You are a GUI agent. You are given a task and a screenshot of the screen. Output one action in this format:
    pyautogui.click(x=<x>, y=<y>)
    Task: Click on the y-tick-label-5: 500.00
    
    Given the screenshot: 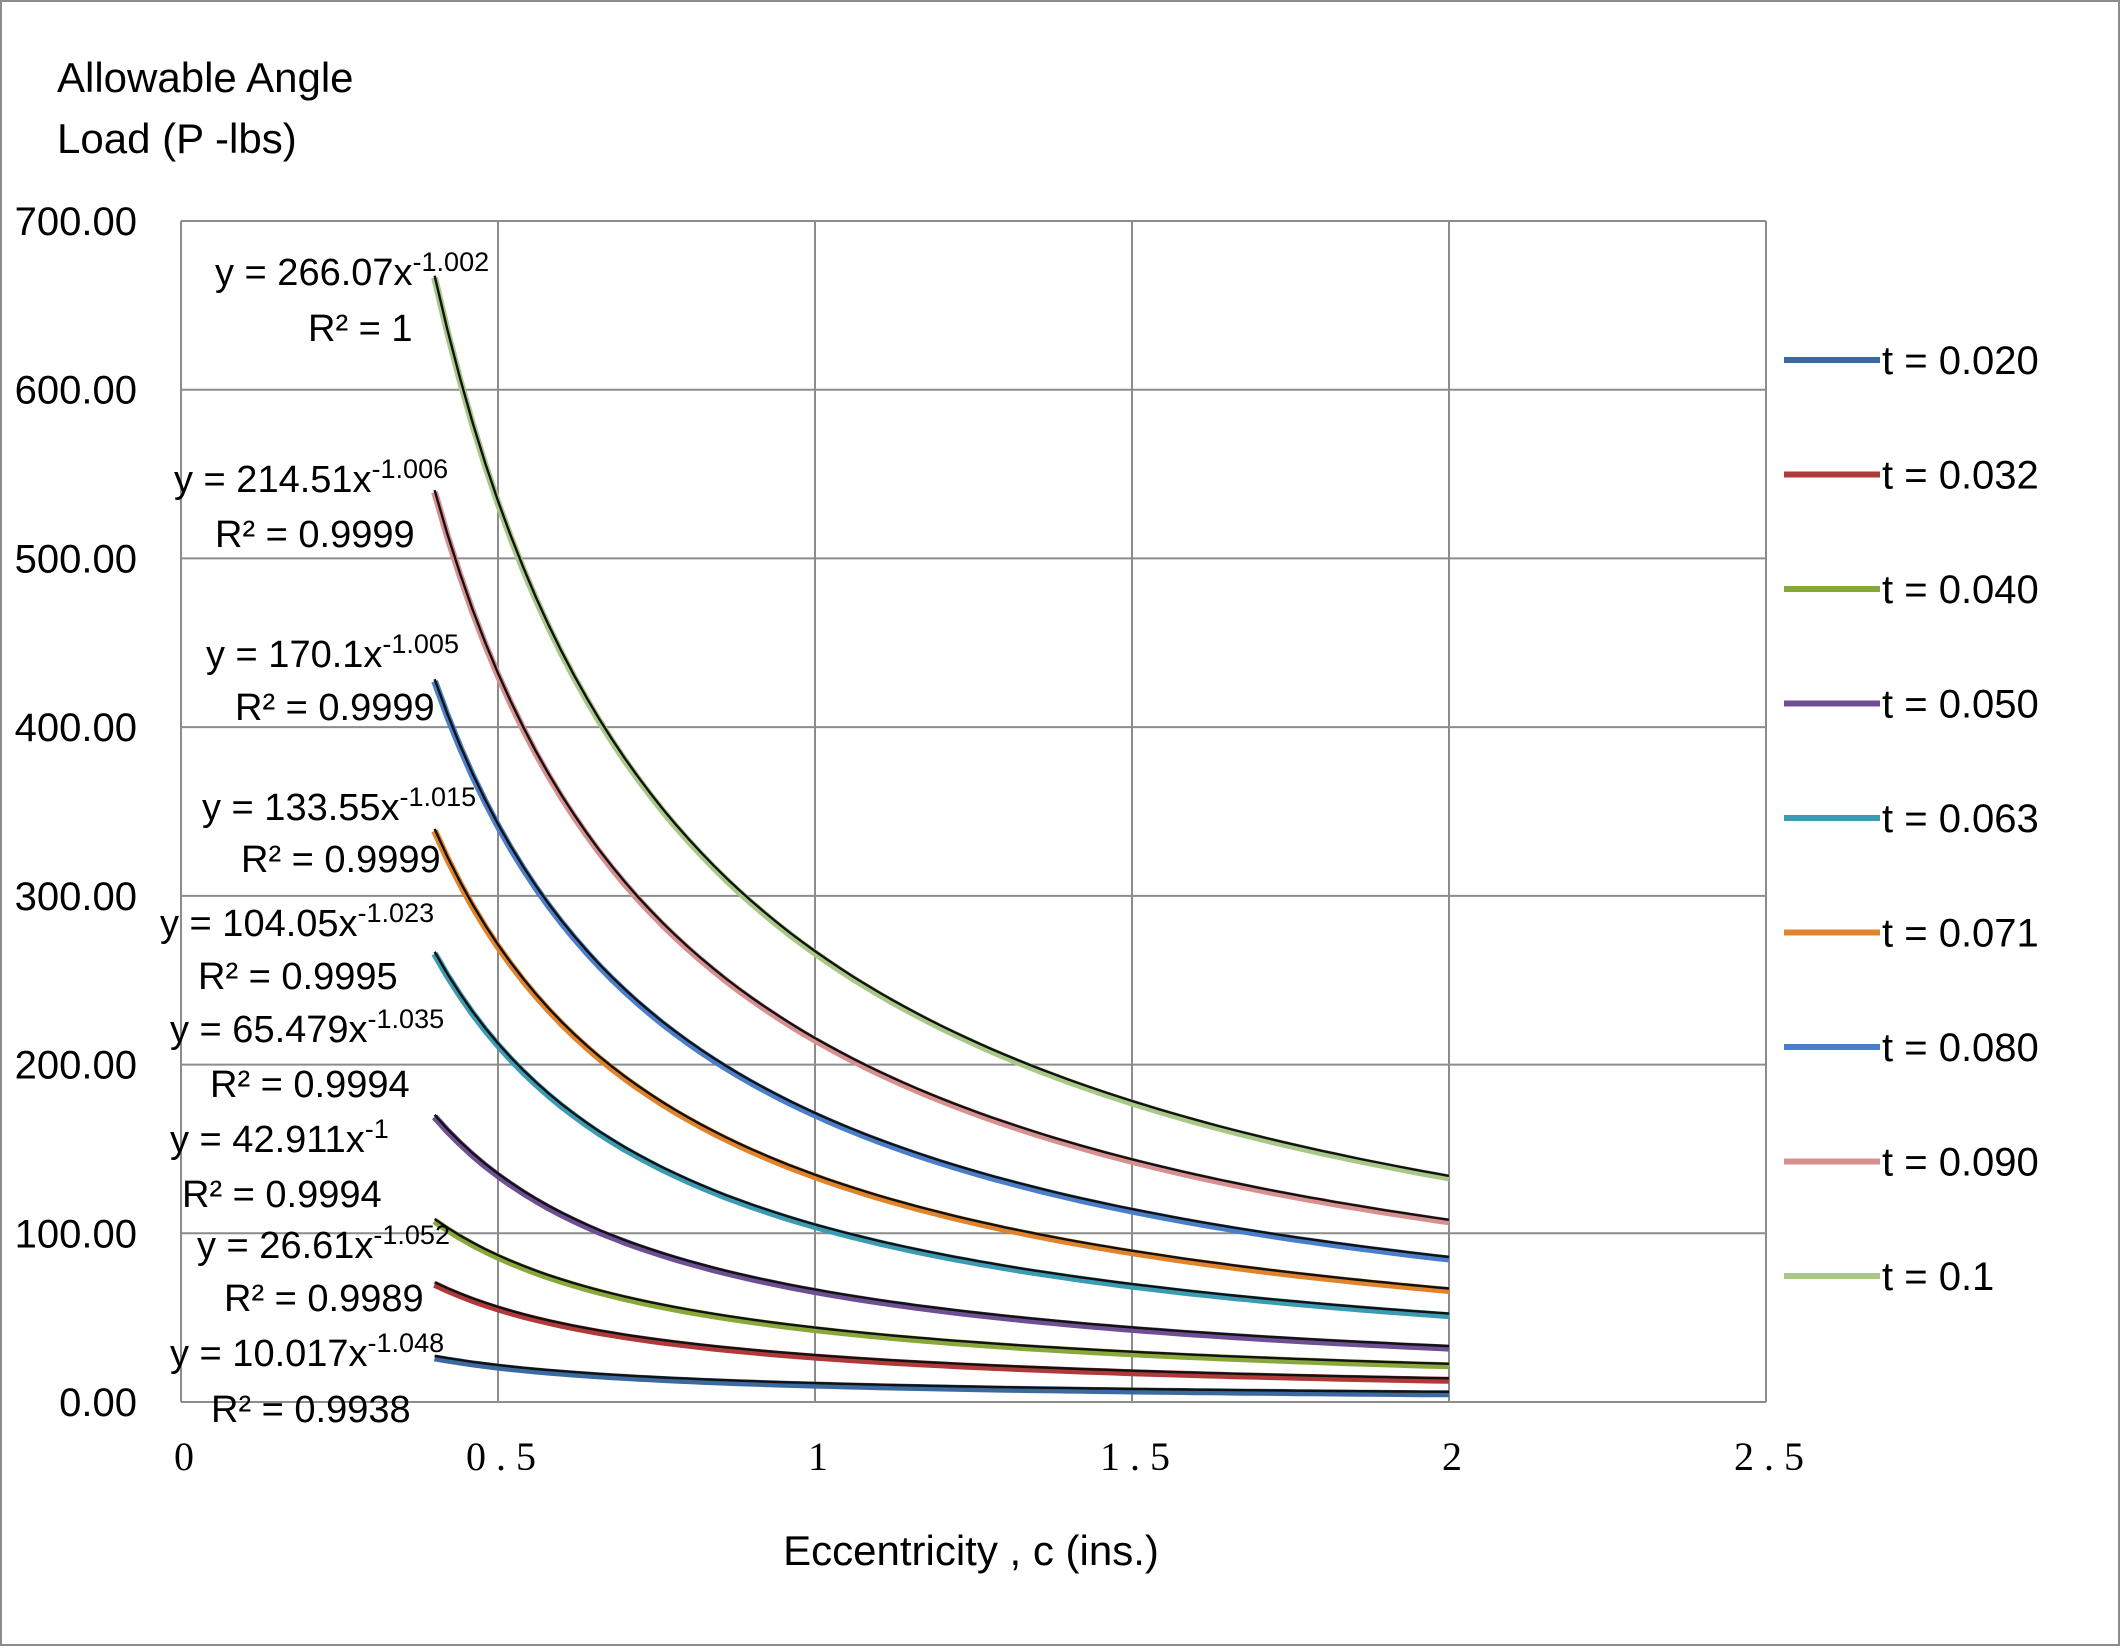 What is the action you would take?
    pyautogui.click(x=76, y=559)
    